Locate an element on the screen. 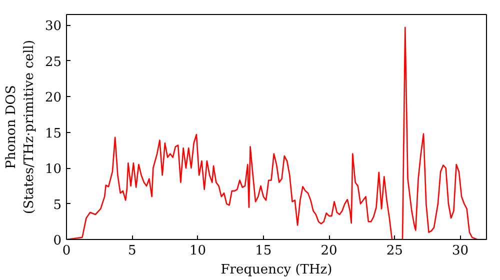  y-tick-label: 30 is located at coordinates (53, 26).